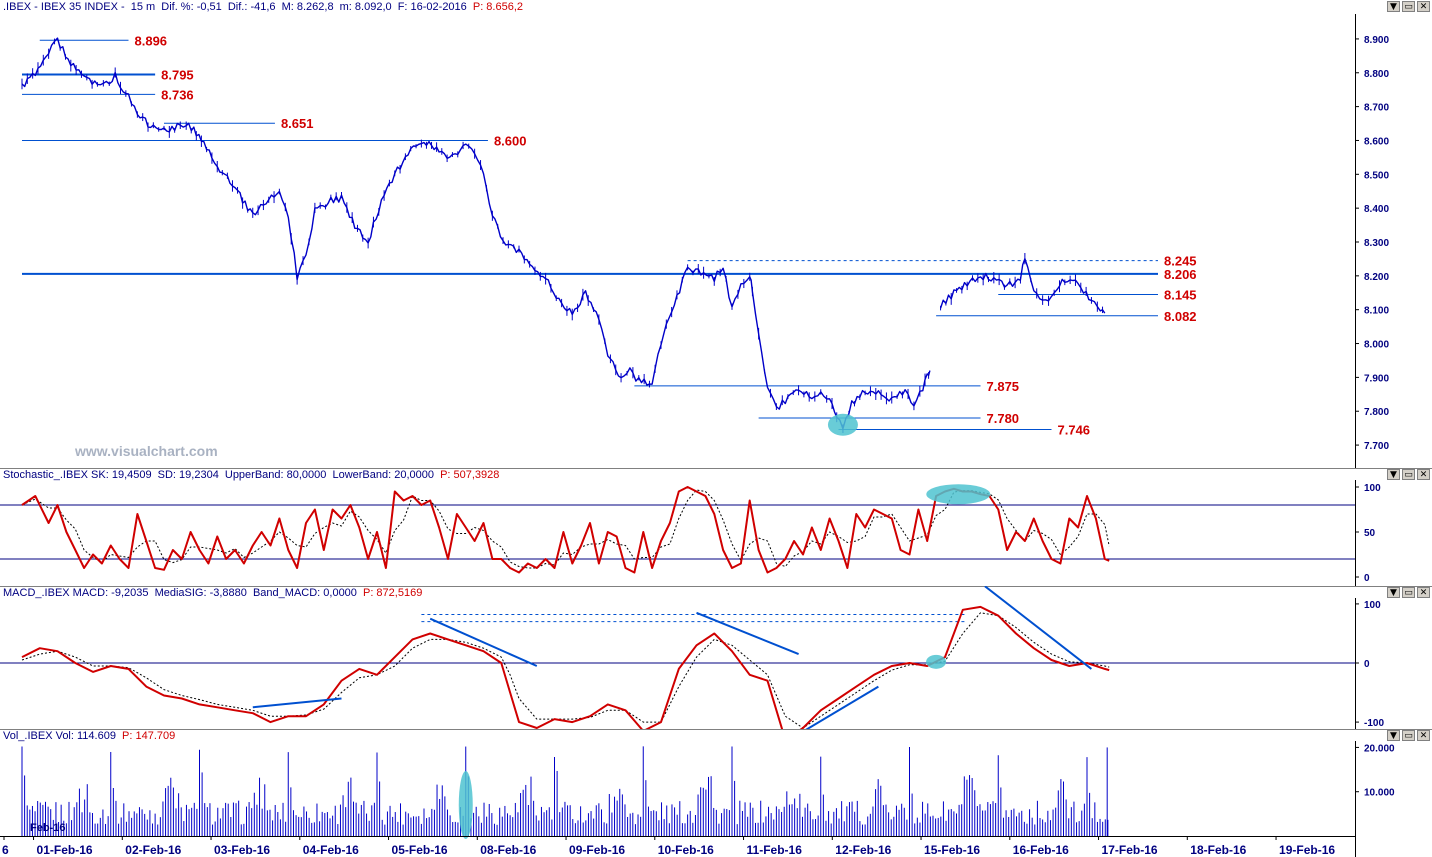  What do you see at coordinates (1376, 311) in the screenshot?
I see `price-axis-tick-label: 8.100` at bounding box center [1376, 311].